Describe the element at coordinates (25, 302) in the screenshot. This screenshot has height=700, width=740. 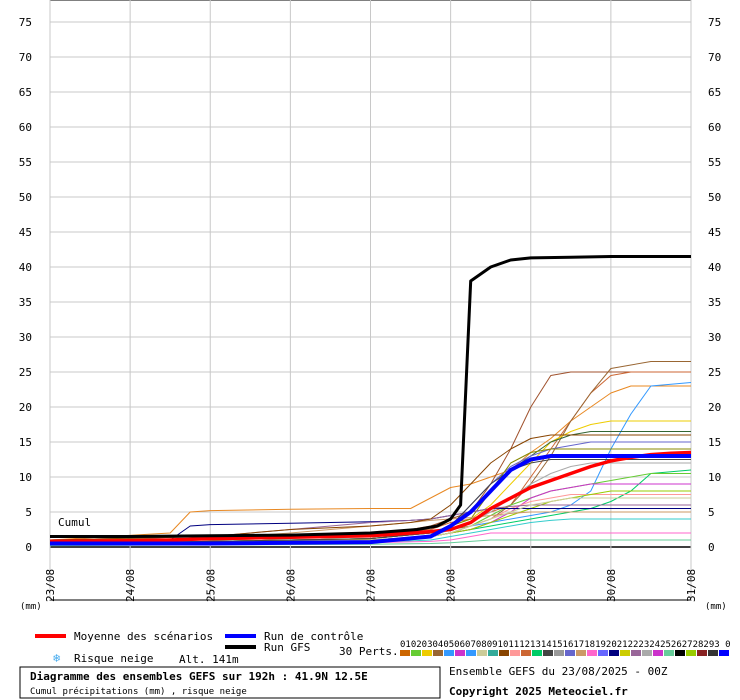
I see `y-tick-label-left: 35` at that location.